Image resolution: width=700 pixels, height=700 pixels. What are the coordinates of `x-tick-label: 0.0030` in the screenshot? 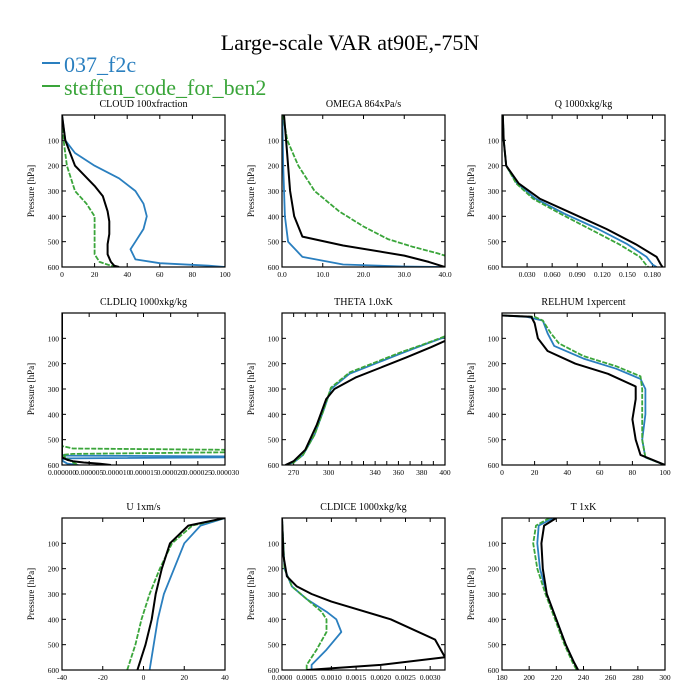 It's located at (430, 677).